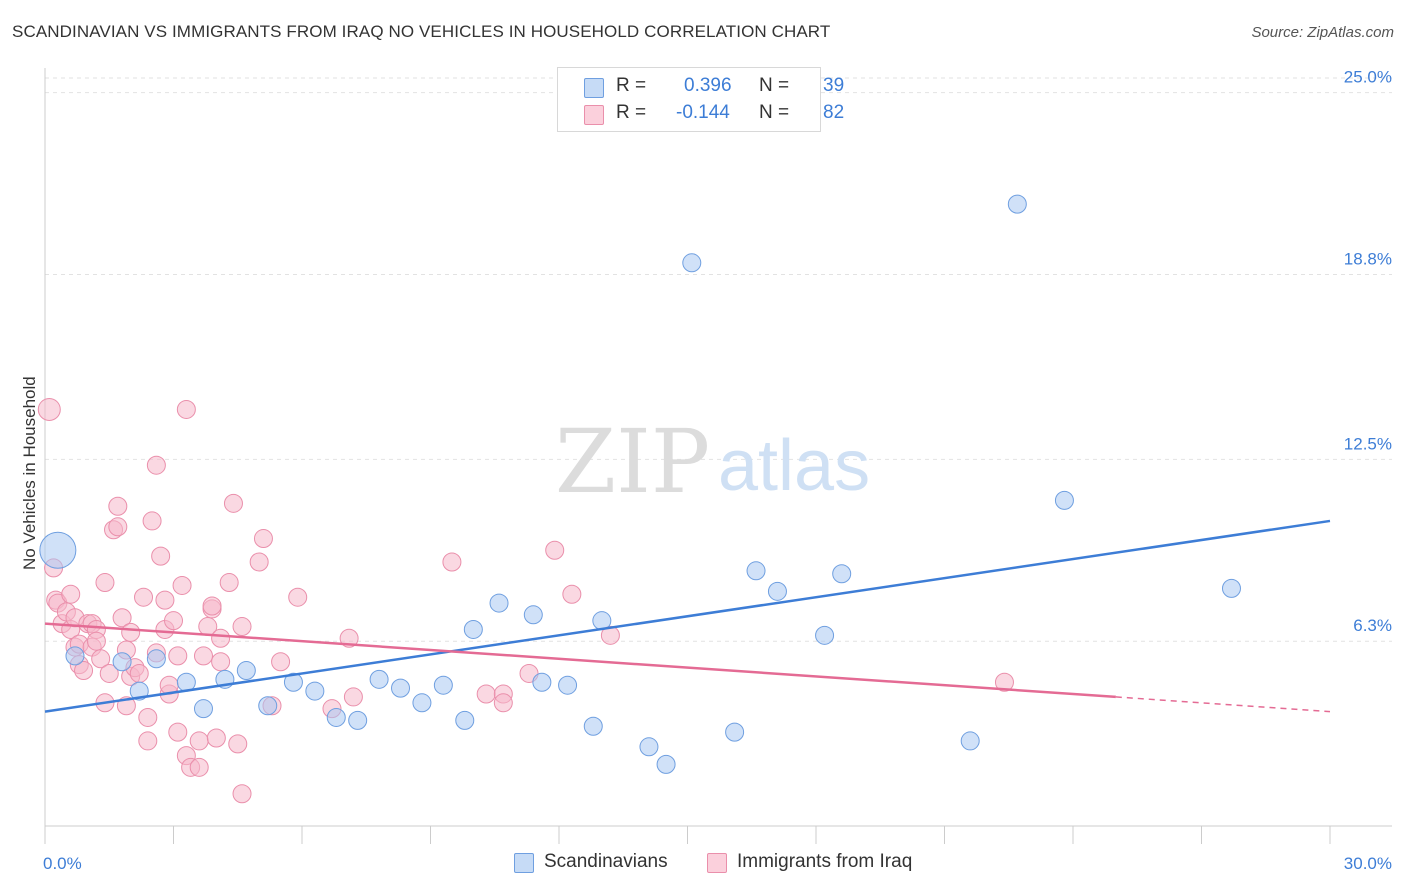 This screenshot has width=1406, height=892. What do you see at coordinates (1368, 259) in the screenshot?
I see `y-tick-label: 18.8%` at bounding box center [1368, 259].